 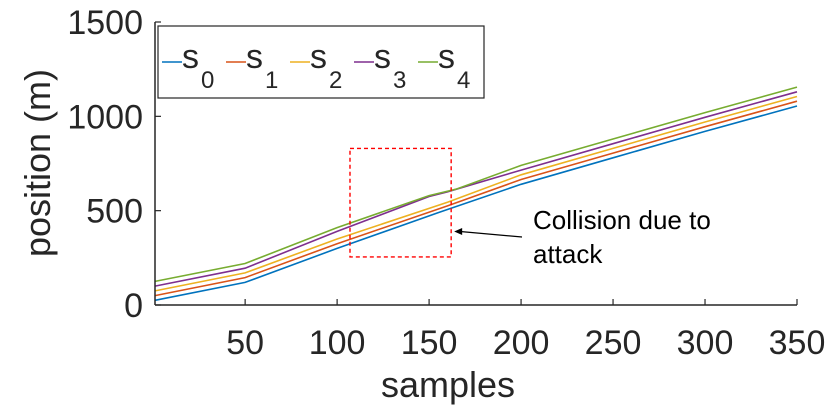 I want to click on legend-subscript-s0: 0, so click(x=207, y=80).